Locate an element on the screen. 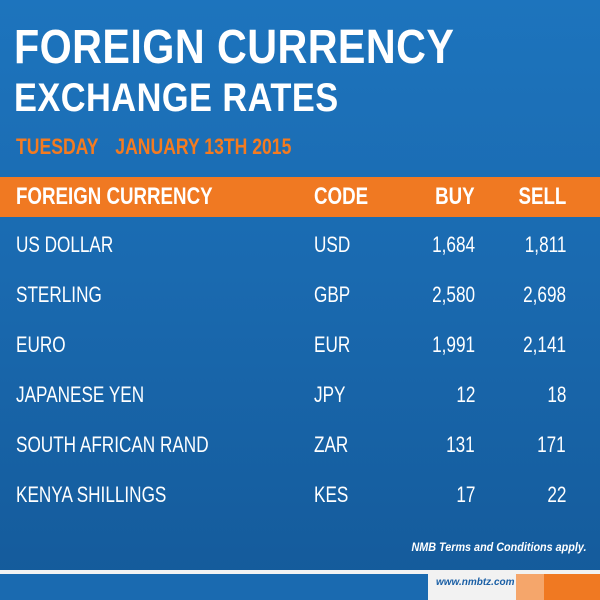 The height and width of the screenshot is (600, 600). currency-name: STERLING is located at coordinates (59, 294).